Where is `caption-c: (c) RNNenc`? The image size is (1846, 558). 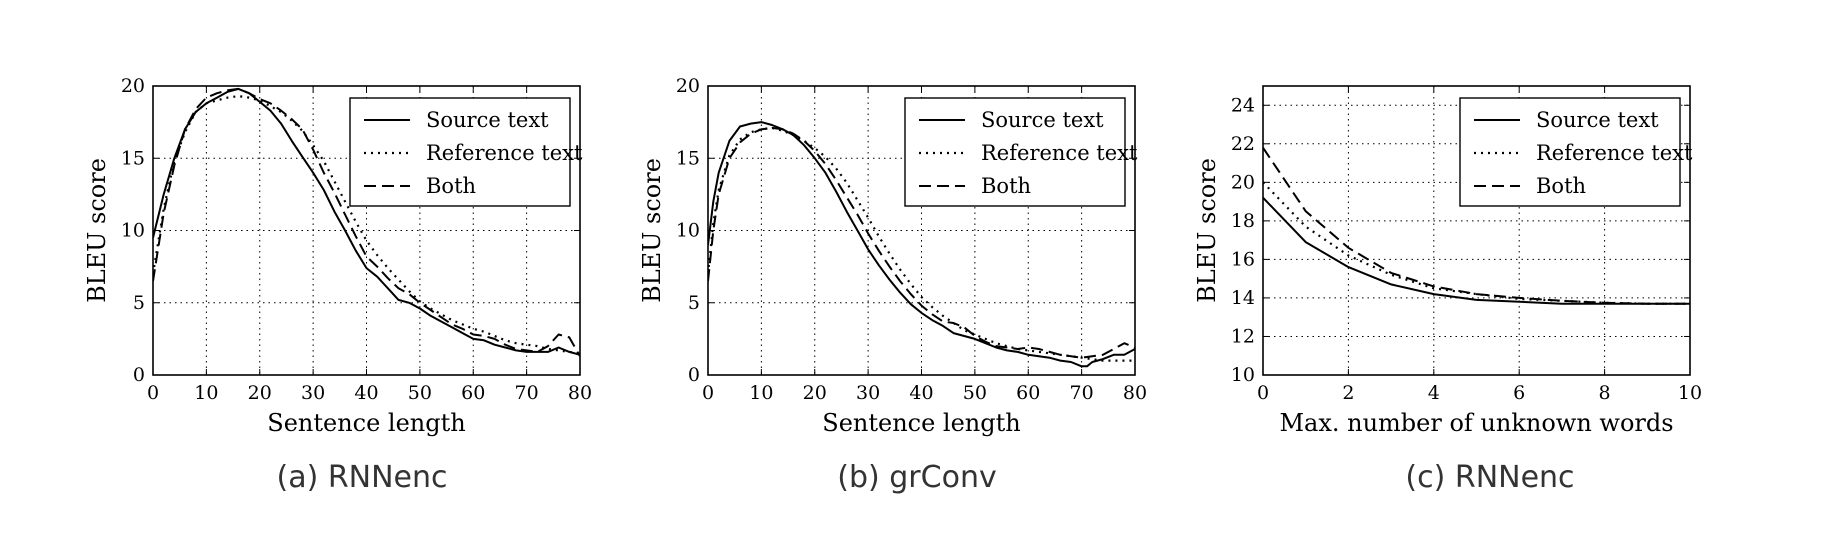
caption-c: (c) RNNenc is located at coordinates (1490, 477).